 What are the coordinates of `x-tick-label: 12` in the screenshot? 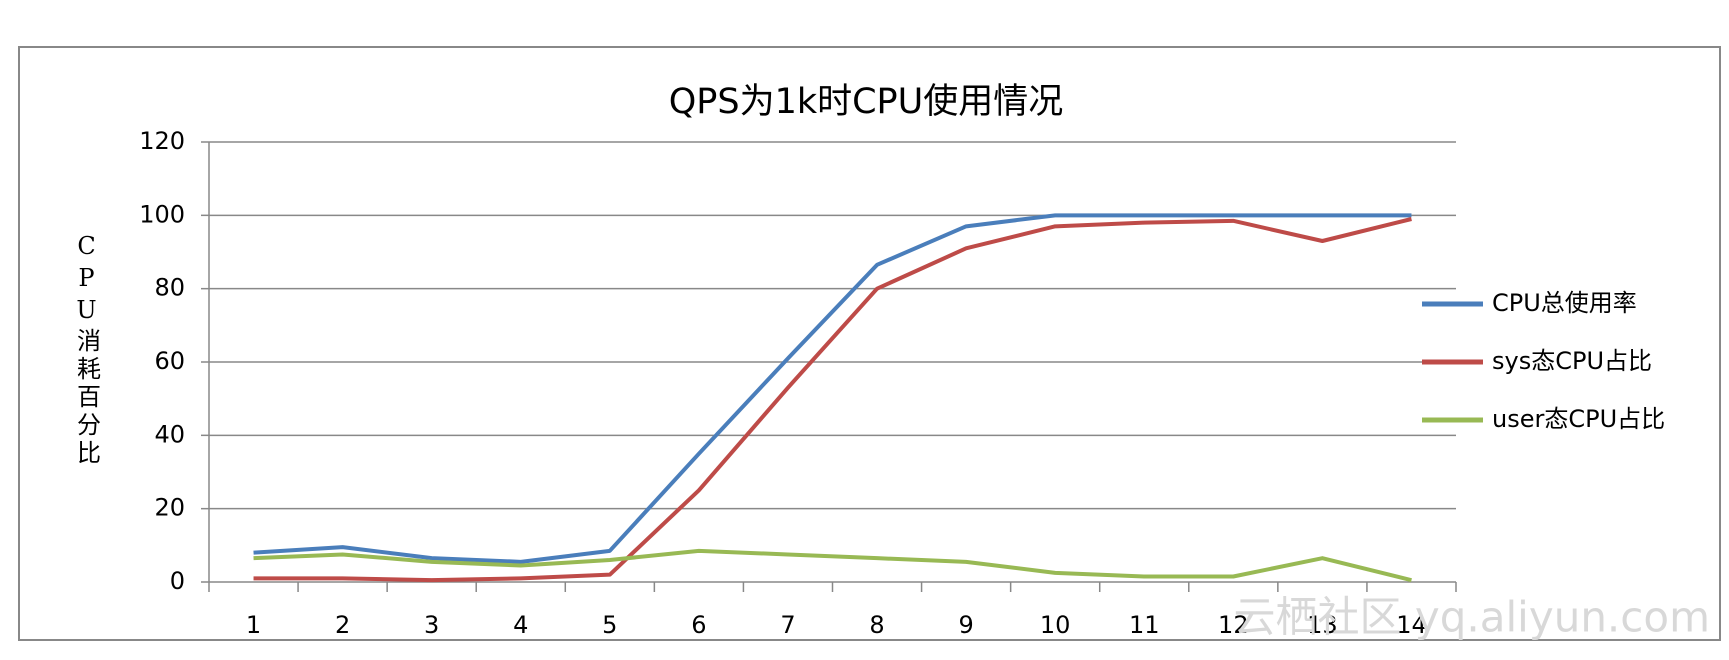 It's located at (1233, 625).